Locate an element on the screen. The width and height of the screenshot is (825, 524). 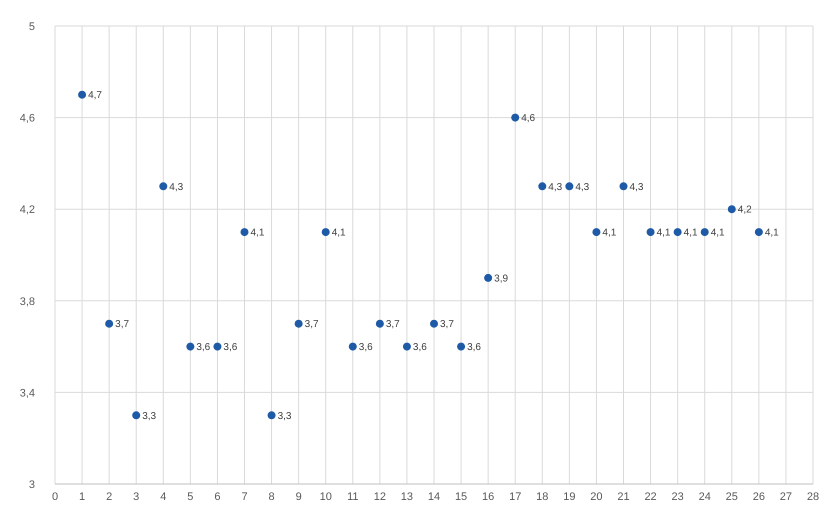
x-tick-label: 23 is located at coordinates (678, 497).